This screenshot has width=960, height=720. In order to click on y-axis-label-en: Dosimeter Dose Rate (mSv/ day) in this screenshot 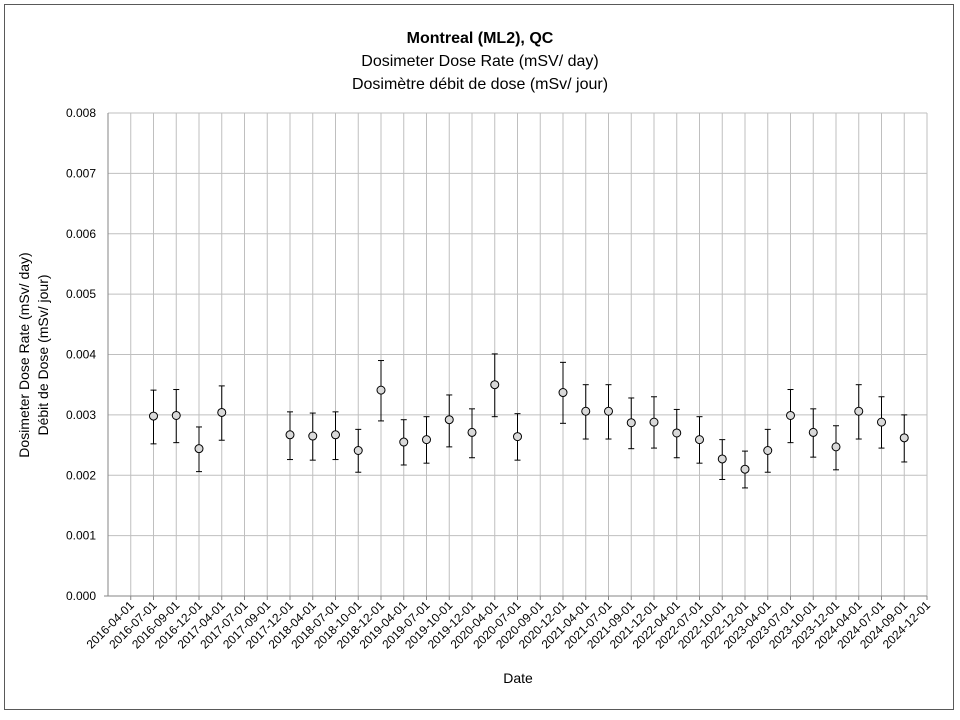, I will do `click(24, 354)`.